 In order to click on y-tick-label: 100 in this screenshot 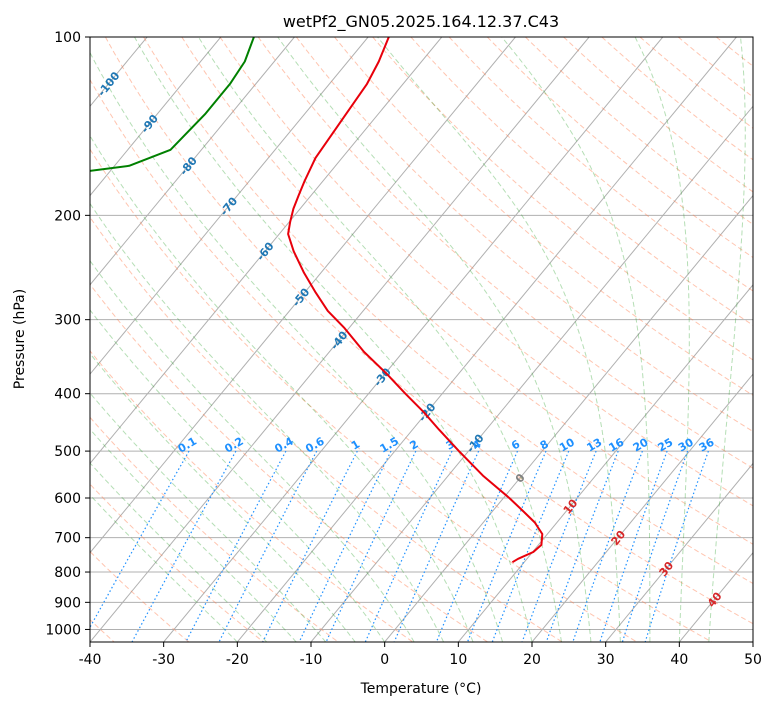, I will do `click(67, 38)`.